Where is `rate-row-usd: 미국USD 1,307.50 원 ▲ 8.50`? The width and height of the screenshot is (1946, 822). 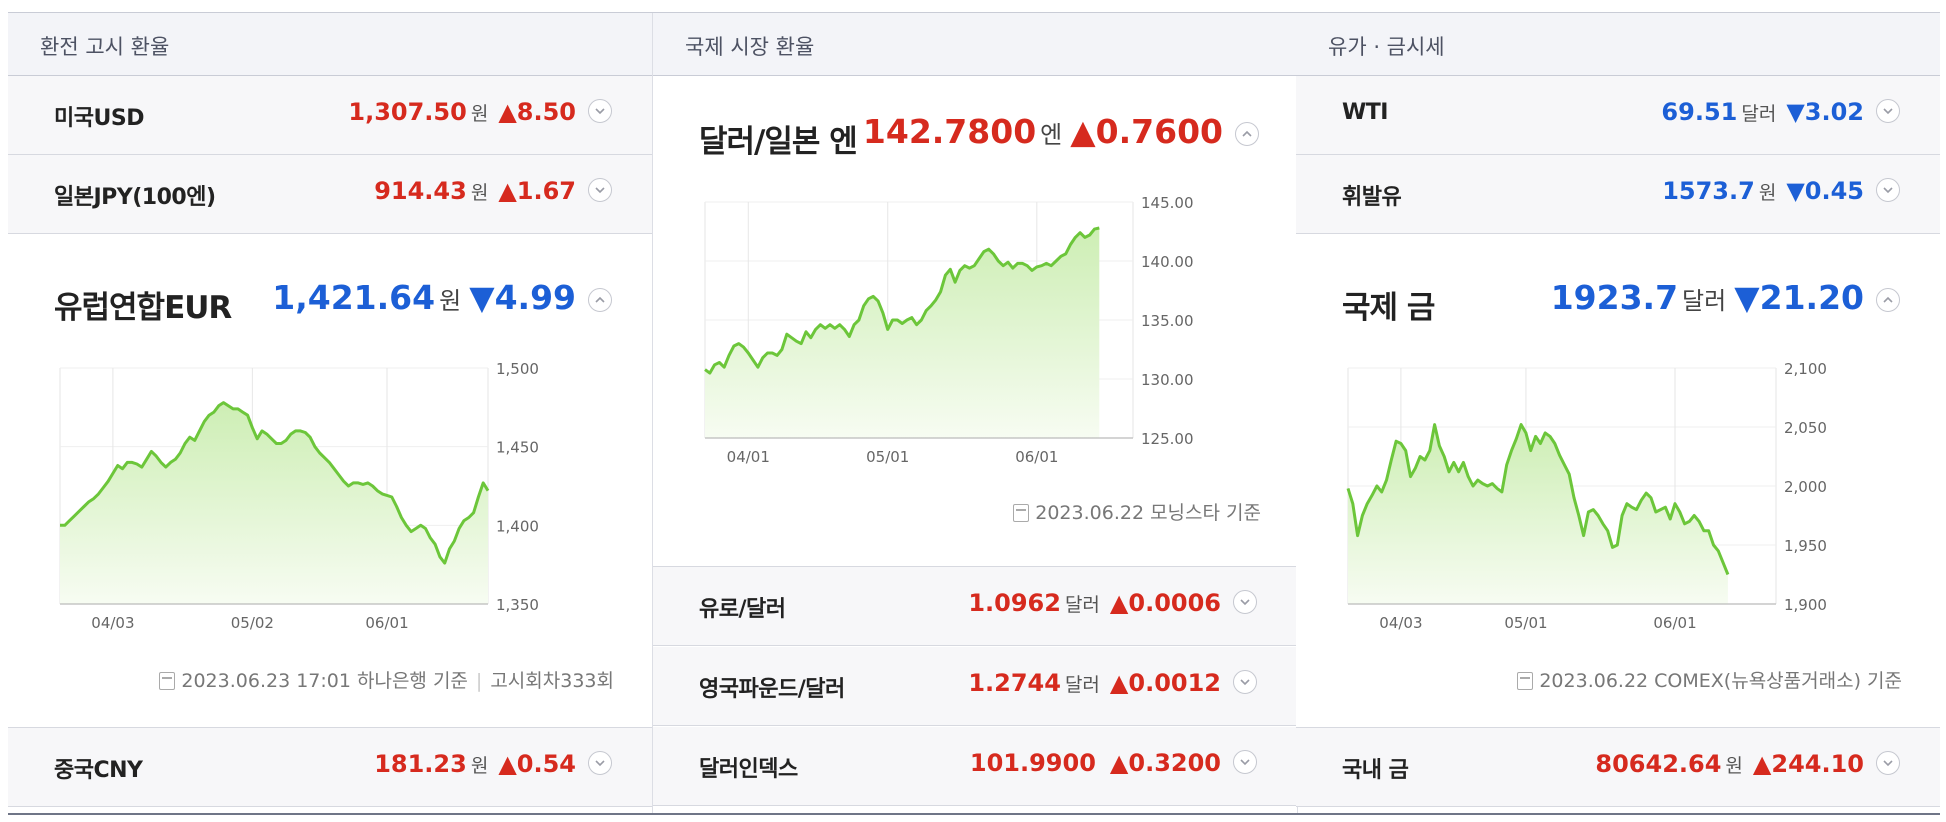 rate-row-usd: 미국USD 1,307.50 원 ▲ 8.50 is located at coordinates (330, 115).